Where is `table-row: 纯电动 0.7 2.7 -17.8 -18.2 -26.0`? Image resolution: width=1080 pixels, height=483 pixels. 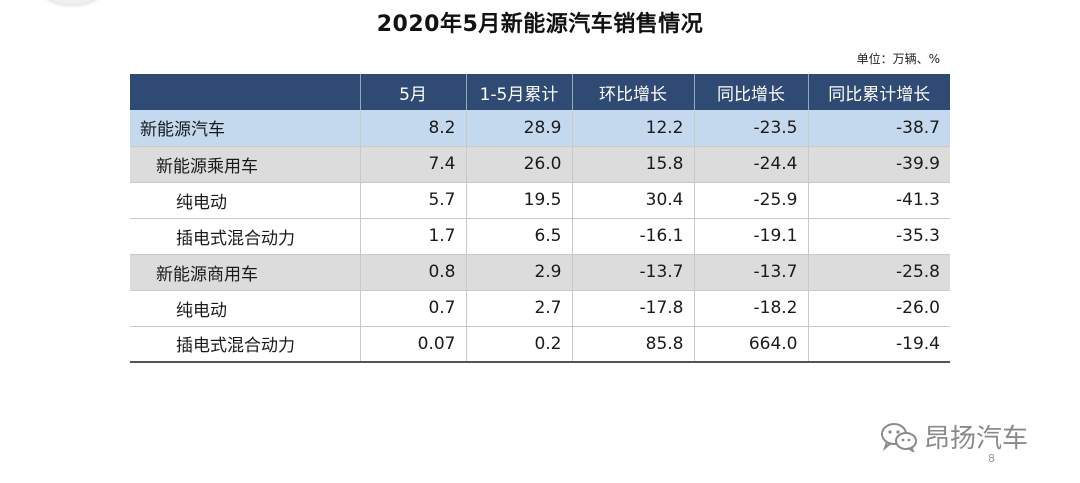 table-row: 纯电动 0.7 2.7 -17.8 -18.2 -26.0 is located at coordinates (540, 308).